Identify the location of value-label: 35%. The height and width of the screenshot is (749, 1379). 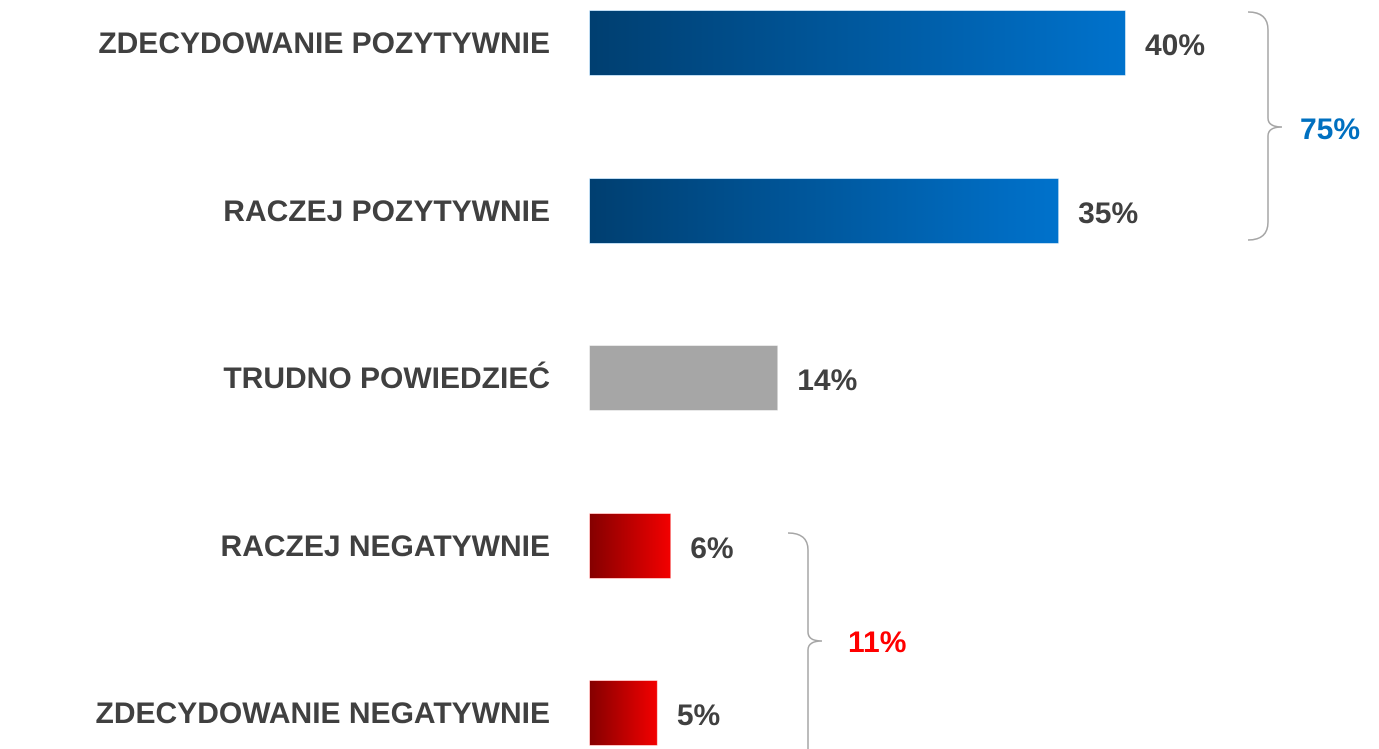
(1108, 213).